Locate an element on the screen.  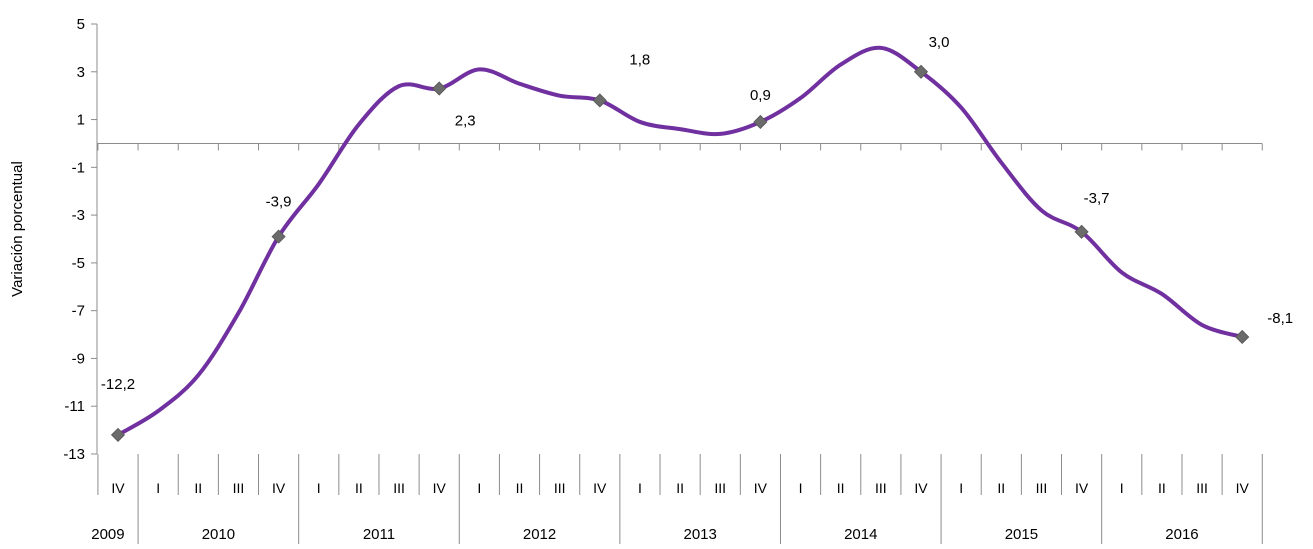
y-tick-label: -5 is located at coordinates (78, 263).